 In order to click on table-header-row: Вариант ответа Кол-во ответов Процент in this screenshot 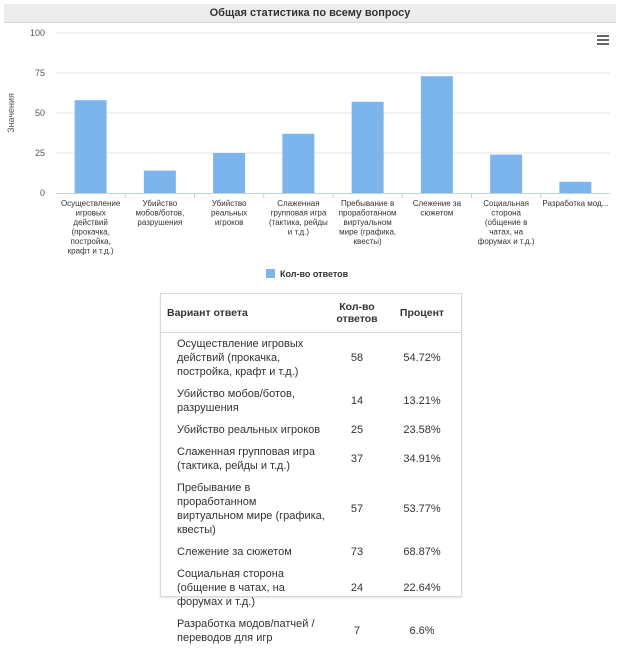, I will do `click(311, 313)`.